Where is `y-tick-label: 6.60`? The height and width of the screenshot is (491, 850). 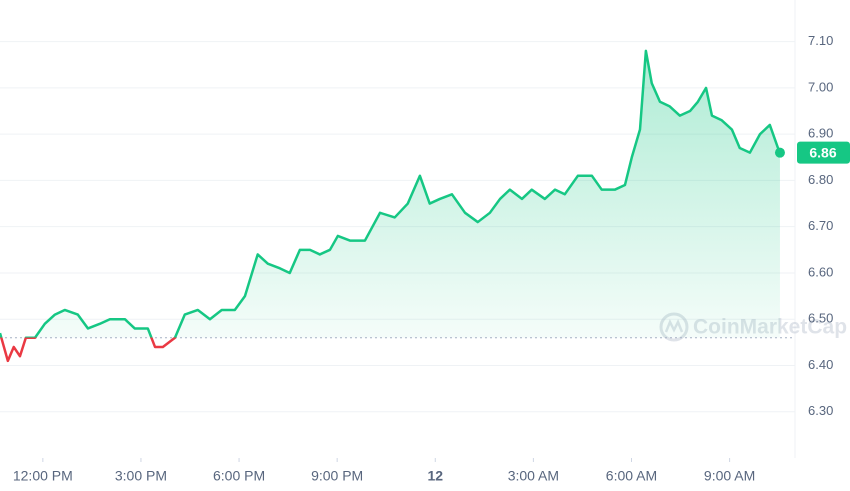
y-tick-label: 6.60 is located at coordinates (820, 271).